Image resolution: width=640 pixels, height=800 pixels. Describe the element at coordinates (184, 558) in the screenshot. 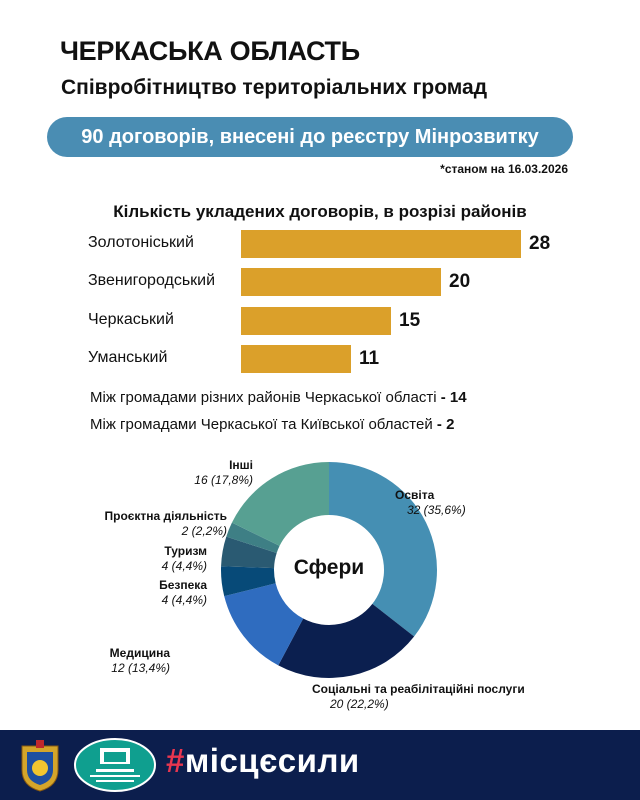

I see `slice-label-tourism: Туризм 4 (4,4%)` at that location.